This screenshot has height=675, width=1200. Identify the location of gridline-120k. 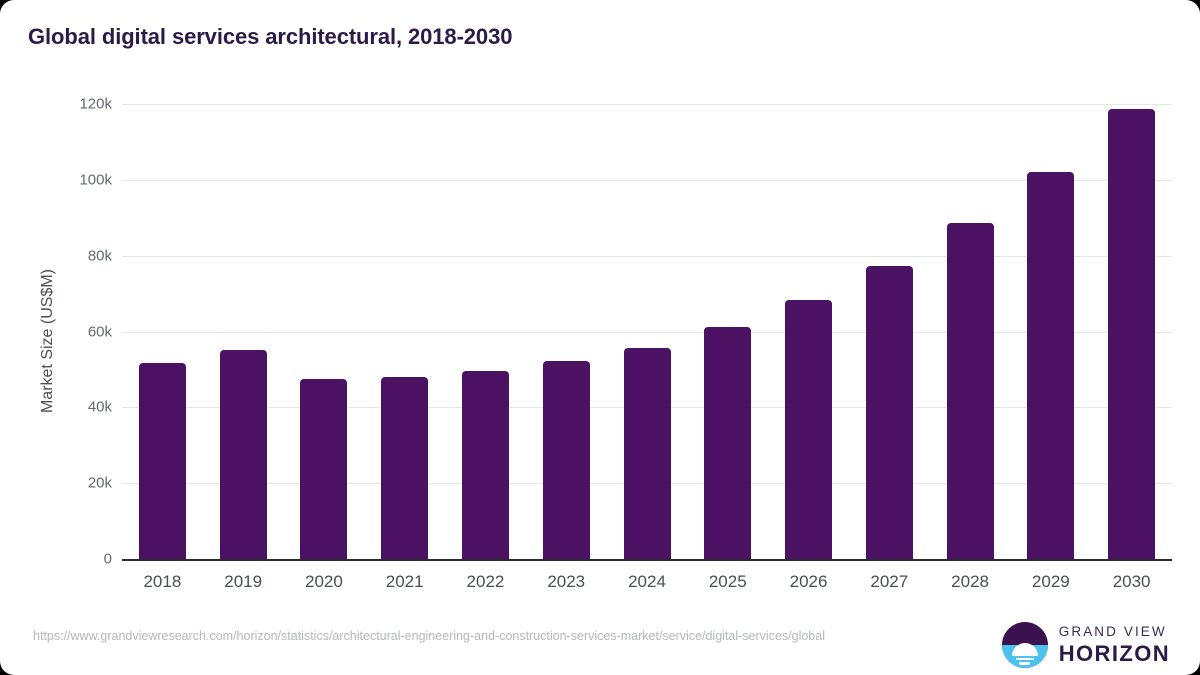
(647, 104).